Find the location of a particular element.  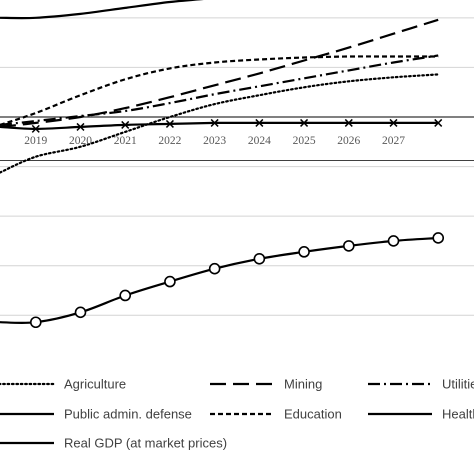

legend-item: Real GDP (at market prices) is located at coordinates (113, 443).